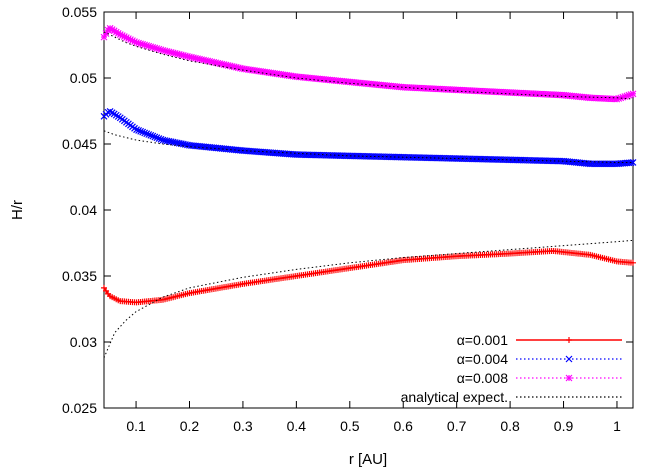 This screenshot has width=645, height=472. What do you see at coordinates (403, 426) in the screenshot?
I see `x-tick-label: 0.6` at bounding box center [403, 426].